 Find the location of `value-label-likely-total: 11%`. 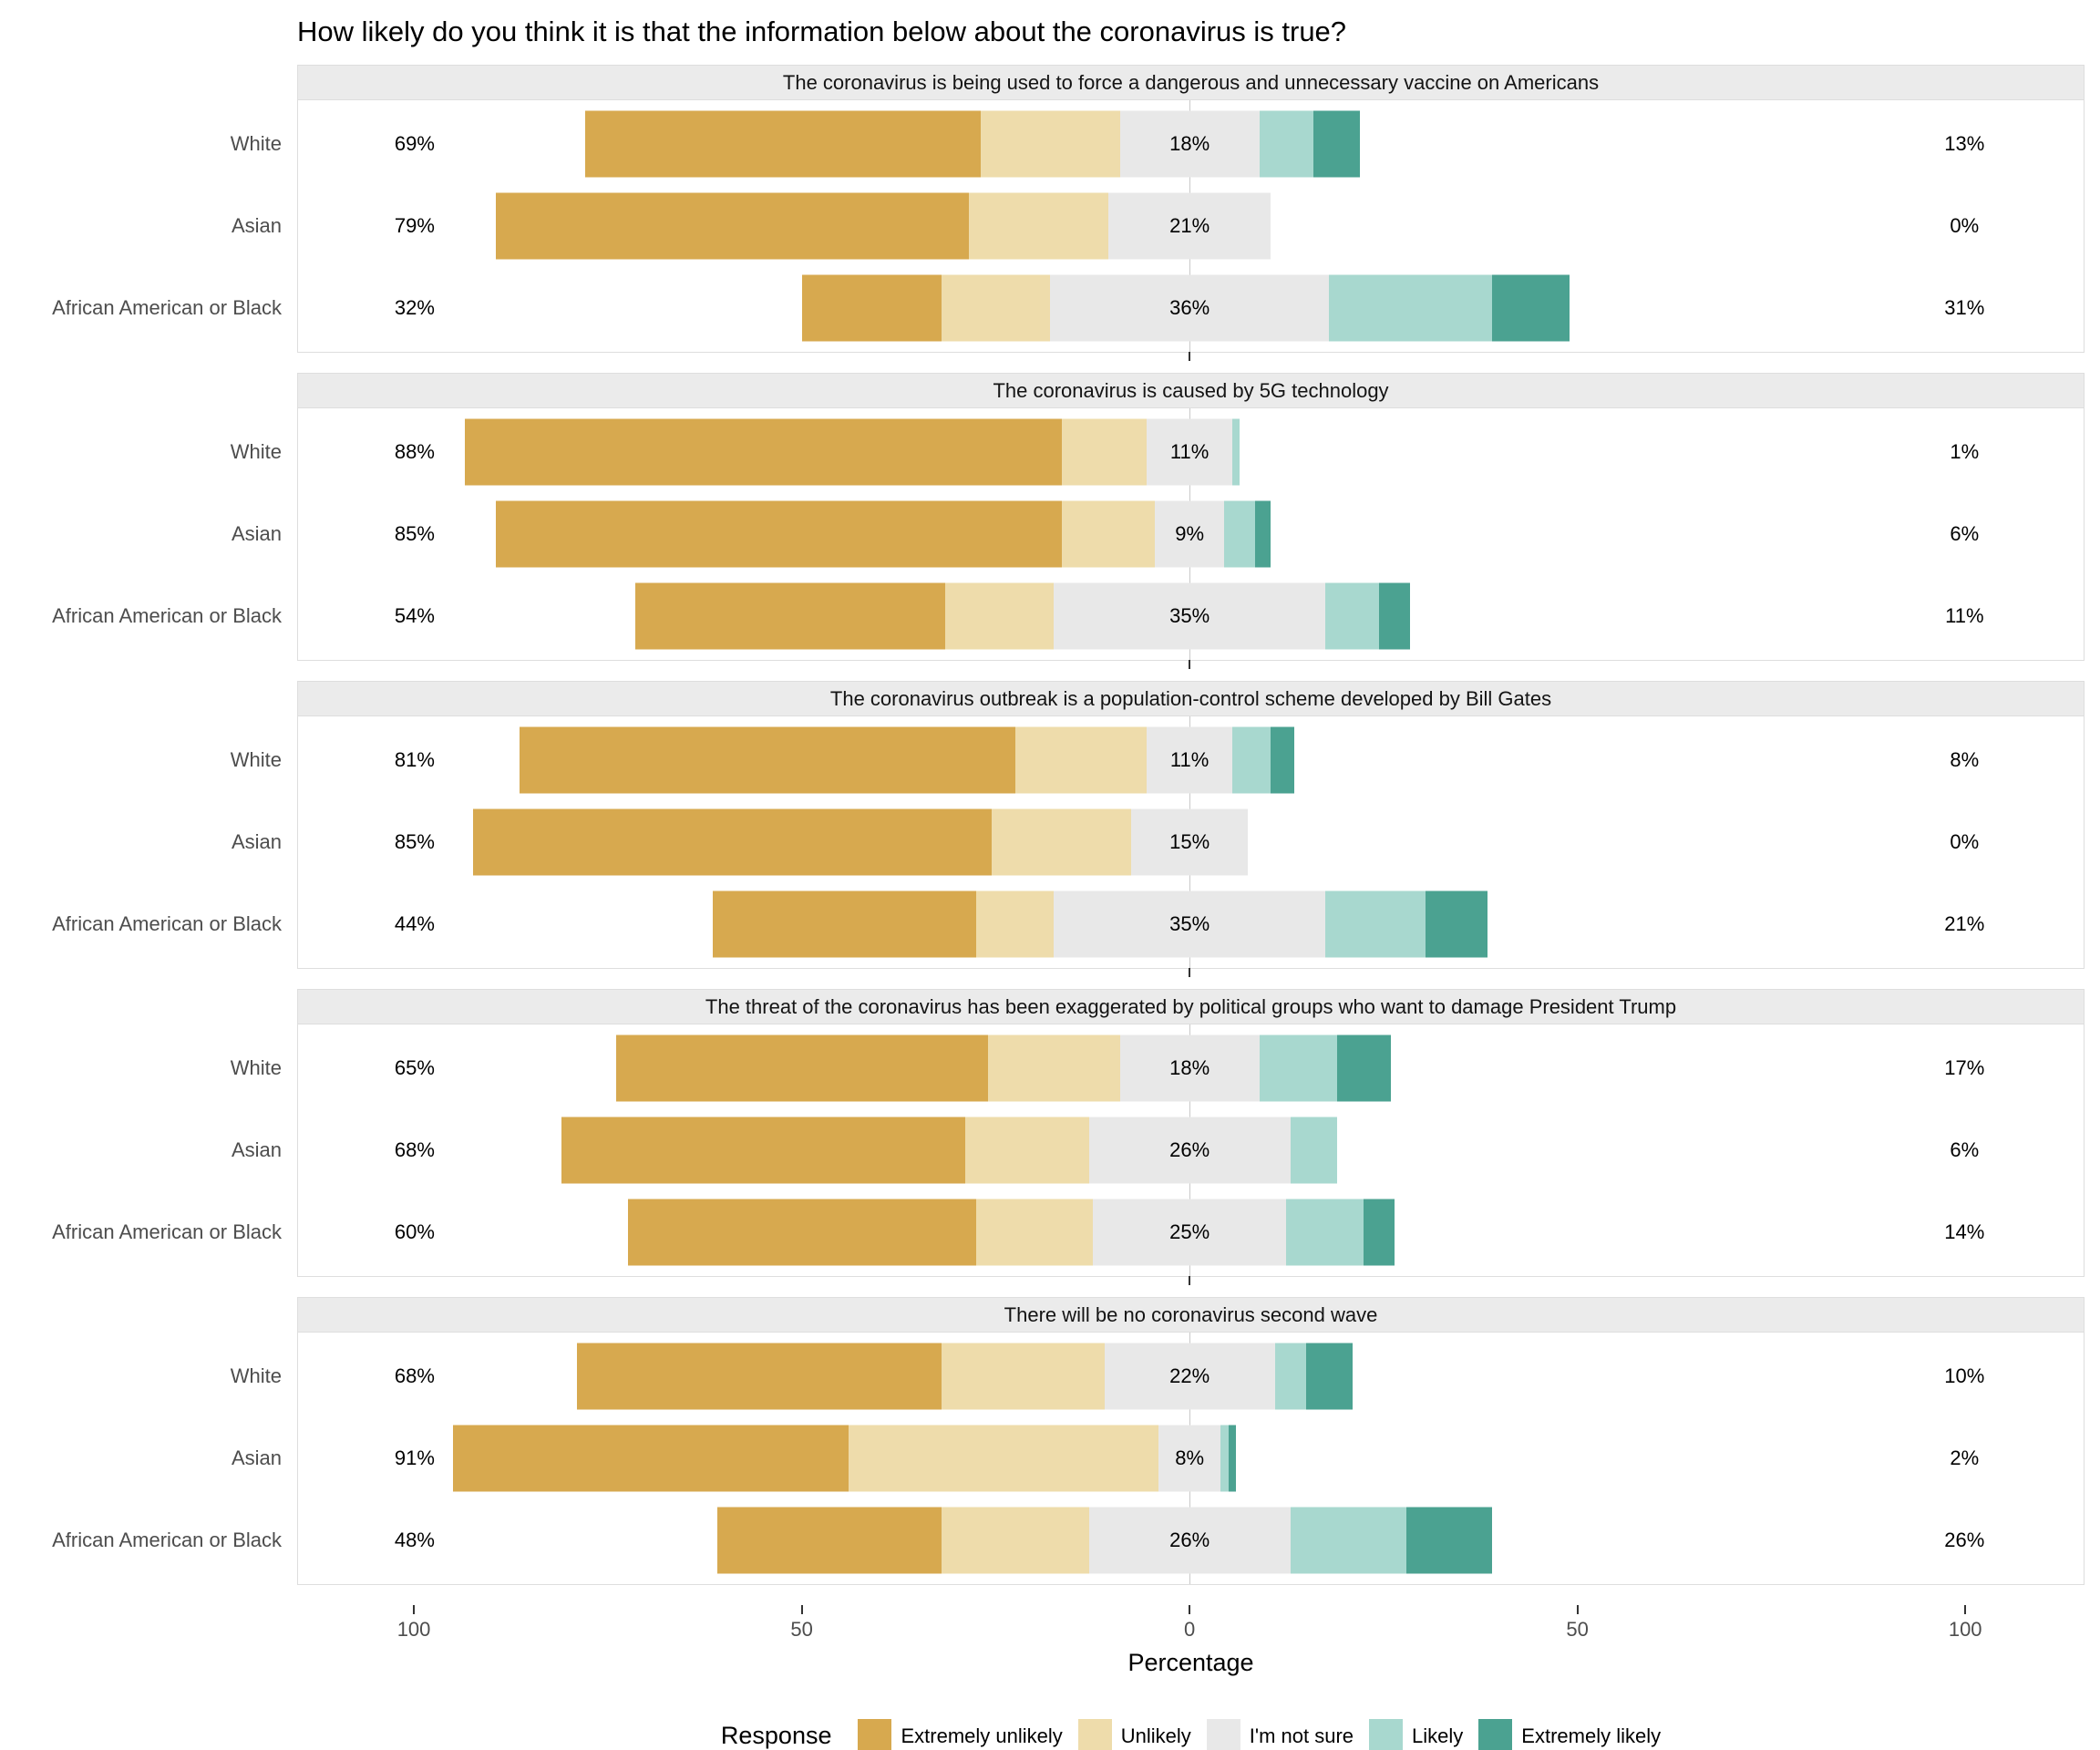

value-label-likely-total: 11% is located at coordinates (1965, 616).